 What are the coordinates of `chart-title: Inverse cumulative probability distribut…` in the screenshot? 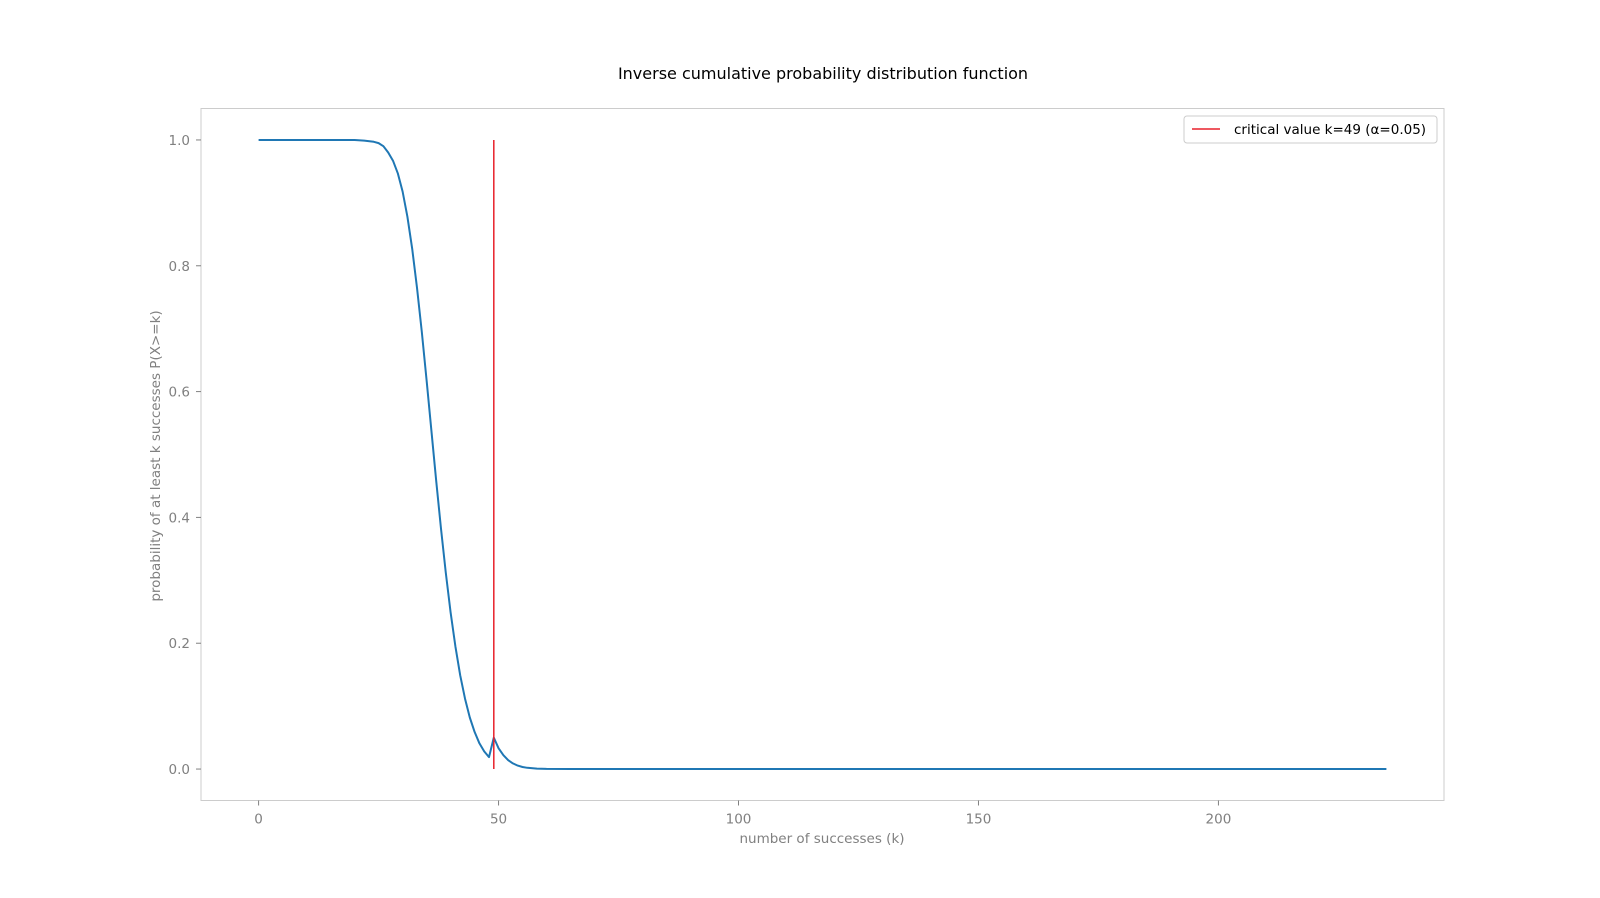 It's located at (823, 73).